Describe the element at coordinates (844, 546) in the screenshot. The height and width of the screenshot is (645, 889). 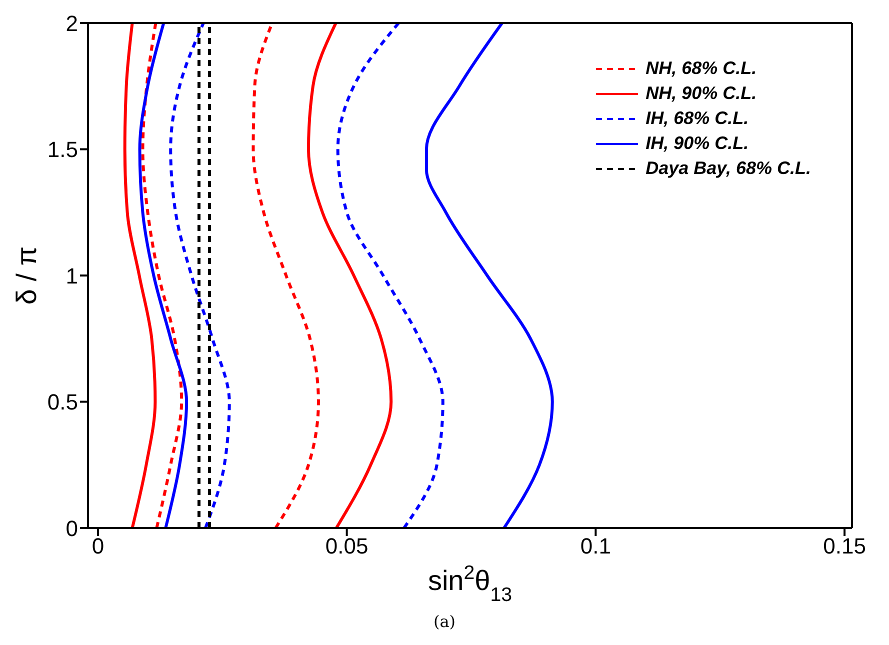
I see `x-tick-label: 0.15` at that location.